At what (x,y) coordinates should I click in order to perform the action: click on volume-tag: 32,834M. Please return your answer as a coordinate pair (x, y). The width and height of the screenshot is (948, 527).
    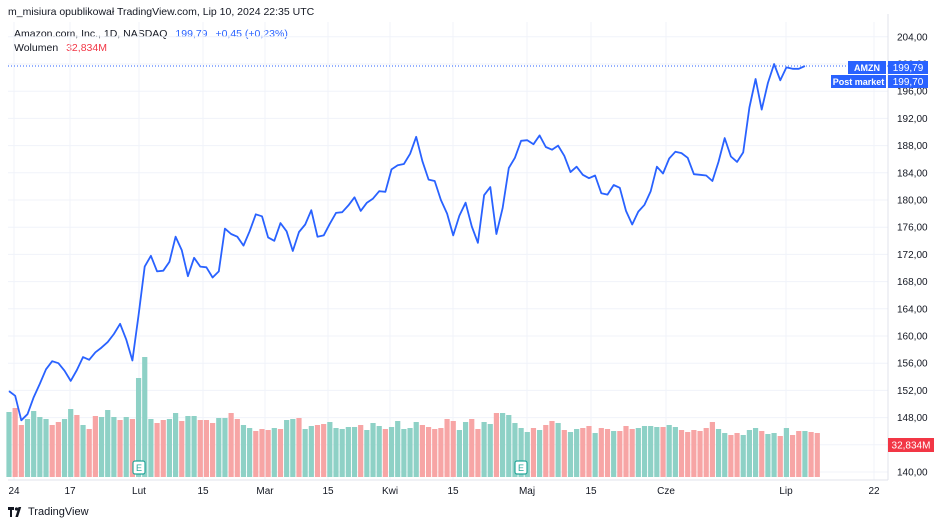
    Looking at the image, I should click on (911, 446).